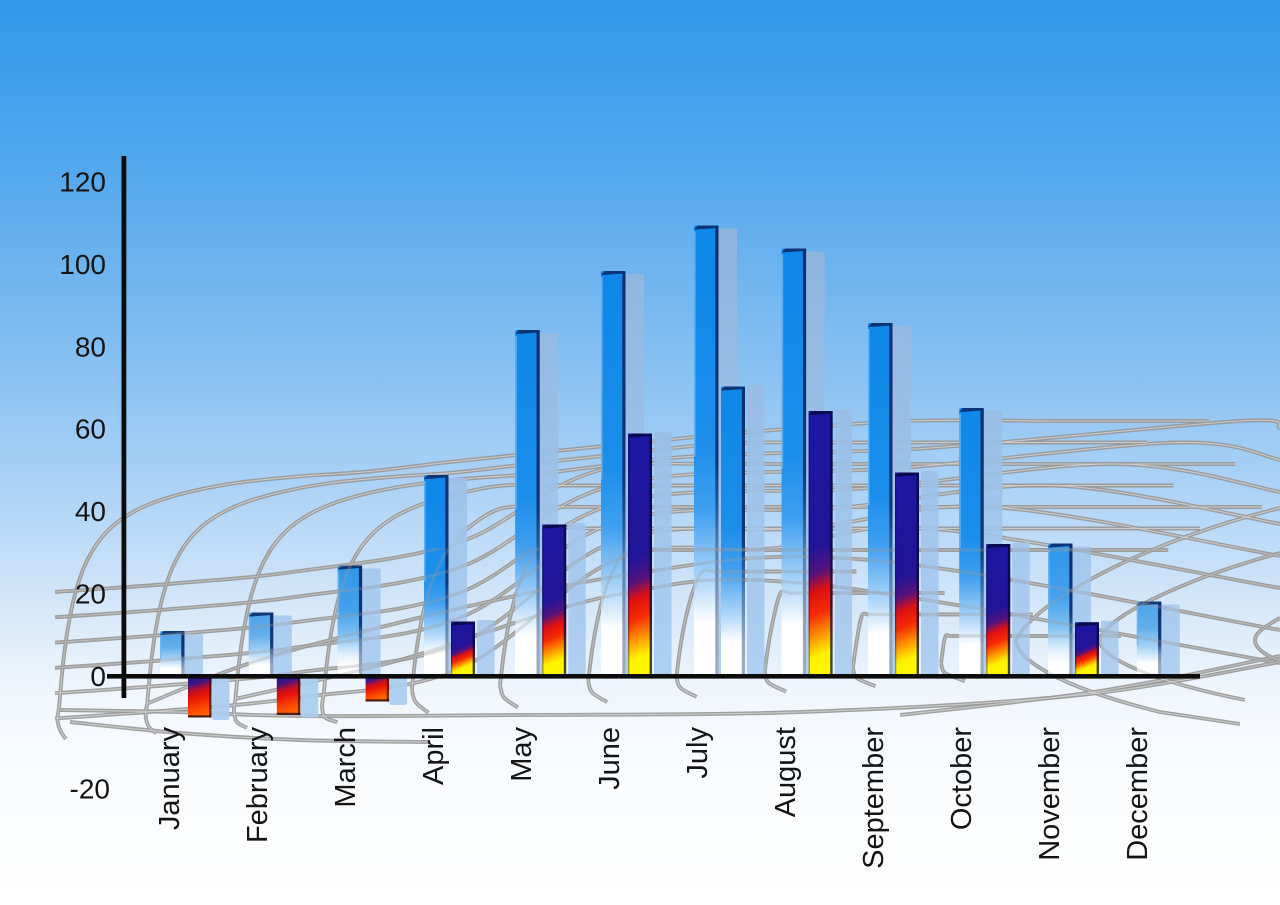 Image resolution: width=1280 pixels, height=905 pixels. I want to click on svg-text: May, so click(522, 754).